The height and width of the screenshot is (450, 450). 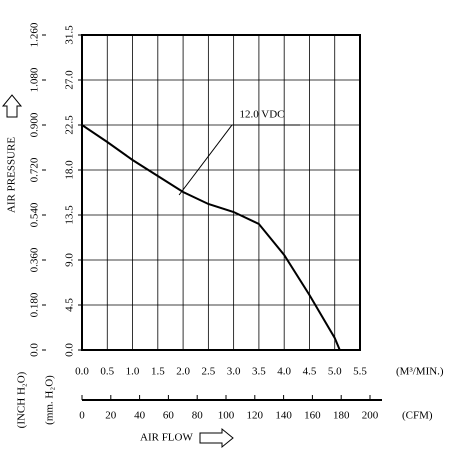 I want to click on x-tick-label: 5.5, so click(x=360, y=372).